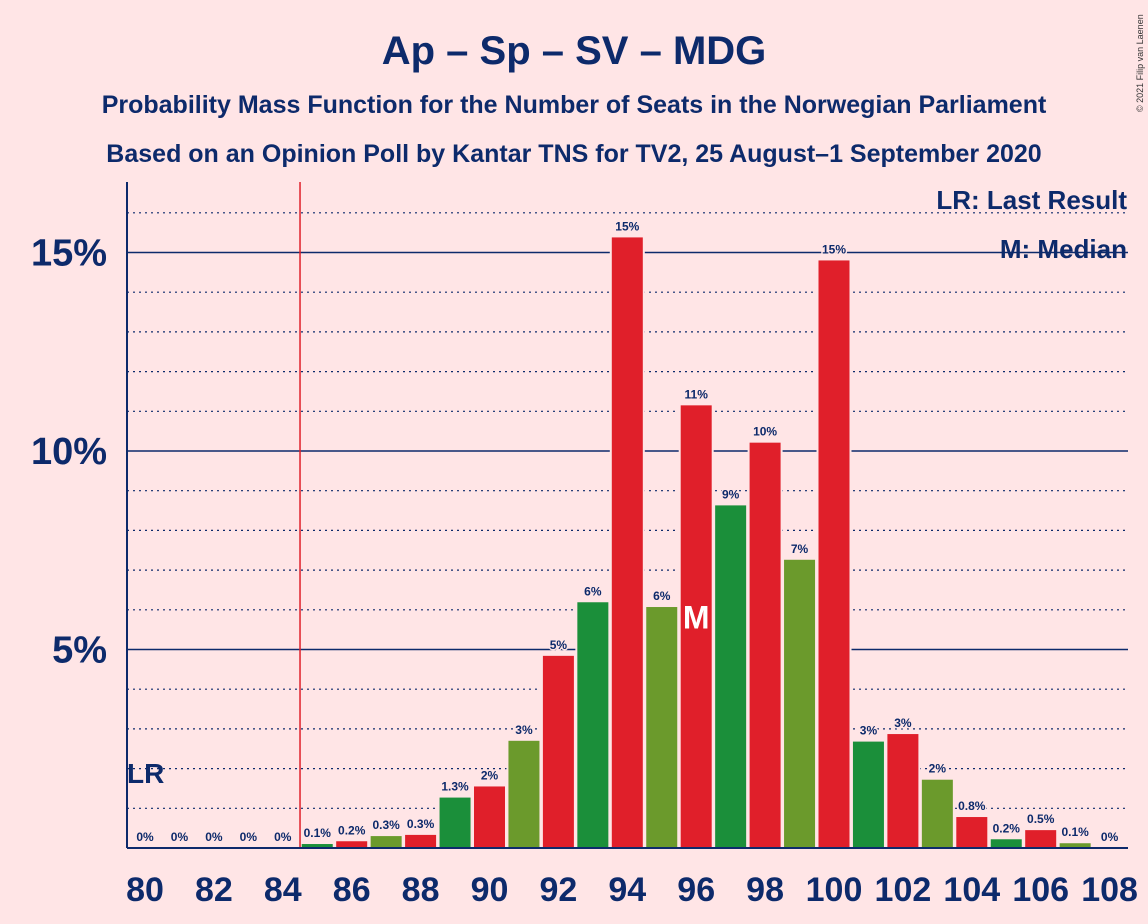 The height and width of the screenshot is (924, 1148). Describe the element at coordinates (696, 890) in the screenshot. I see `x-tick-label: 96` at that location.